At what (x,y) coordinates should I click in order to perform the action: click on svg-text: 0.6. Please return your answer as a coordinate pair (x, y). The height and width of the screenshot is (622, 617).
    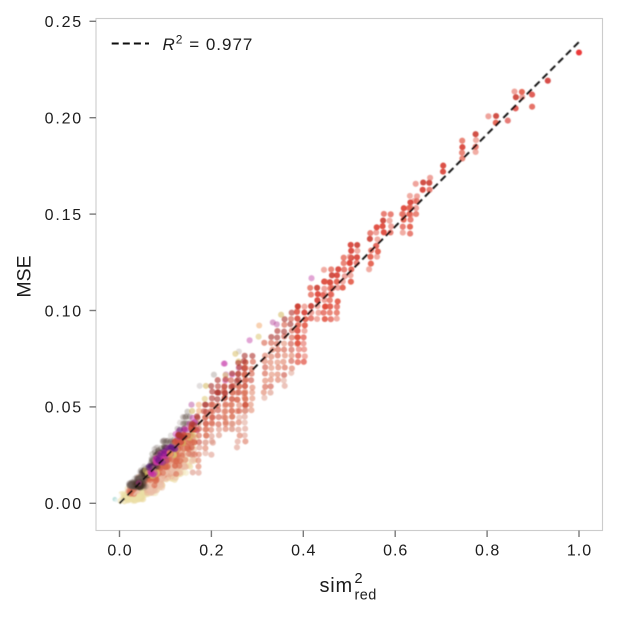
    Looking at the image, I should click on (395, 551).